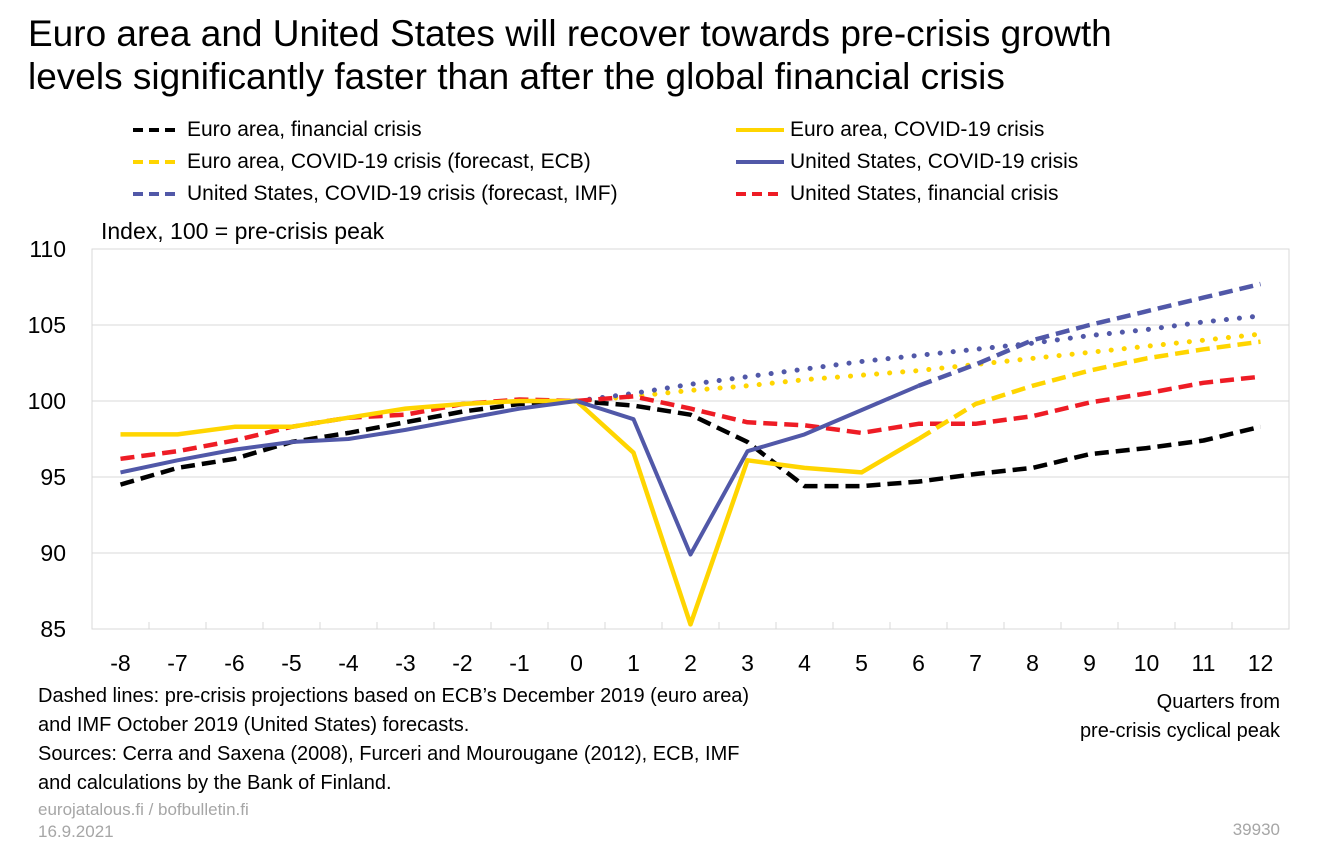 The image size is (1319, 861). What do you see at coordinates (1204, 663) in the screenshot?
I see `x-tick-label: 11` at bounding box center [1204, 663].